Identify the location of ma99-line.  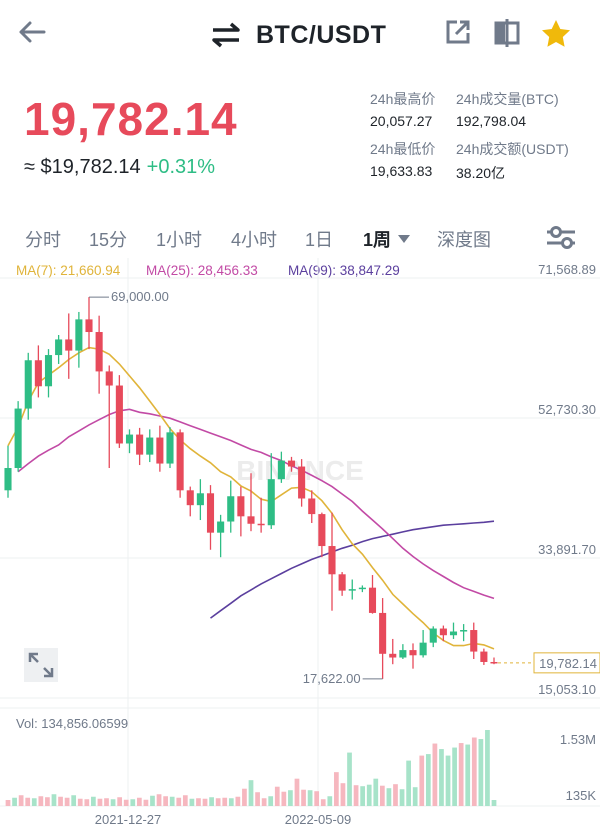
(352, 569).